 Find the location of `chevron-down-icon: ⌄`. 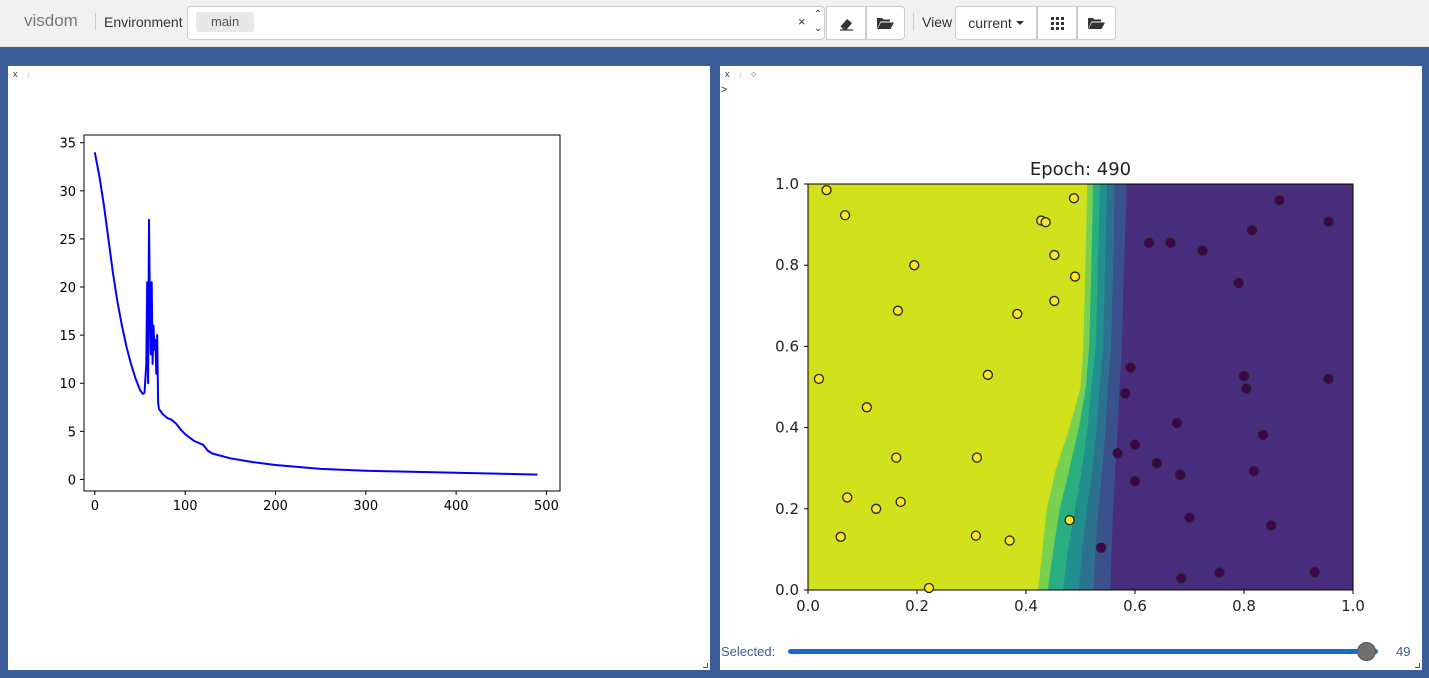

chevron-down-icon: ⌄ is located at coordinates (818, 28).